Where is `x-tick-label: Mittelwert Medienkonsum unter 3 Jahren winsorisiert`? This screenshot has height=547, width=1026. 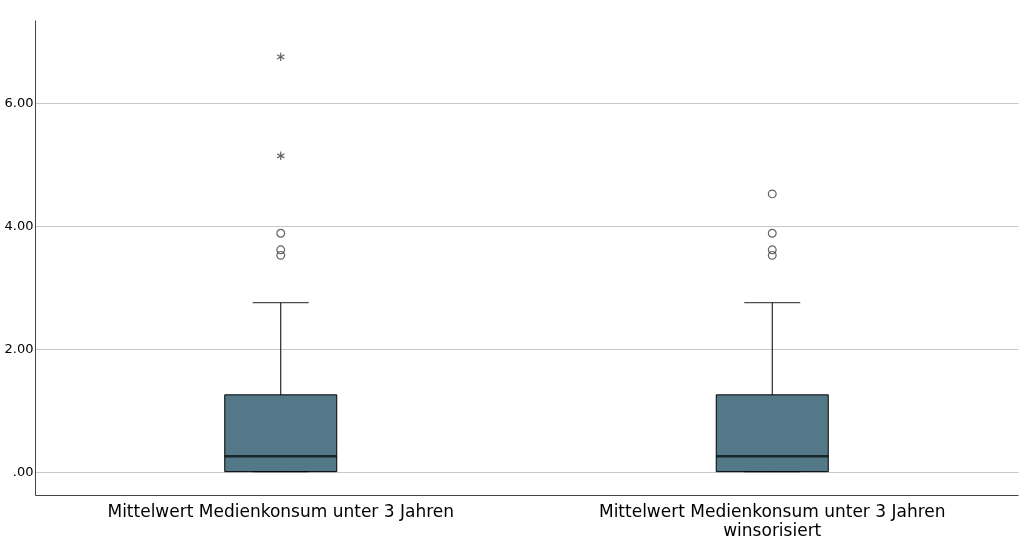 x-tick-label: Mittelwert Medienkonsum unter 3 Jahren winsorisiert is located at coordinates (772, 520).